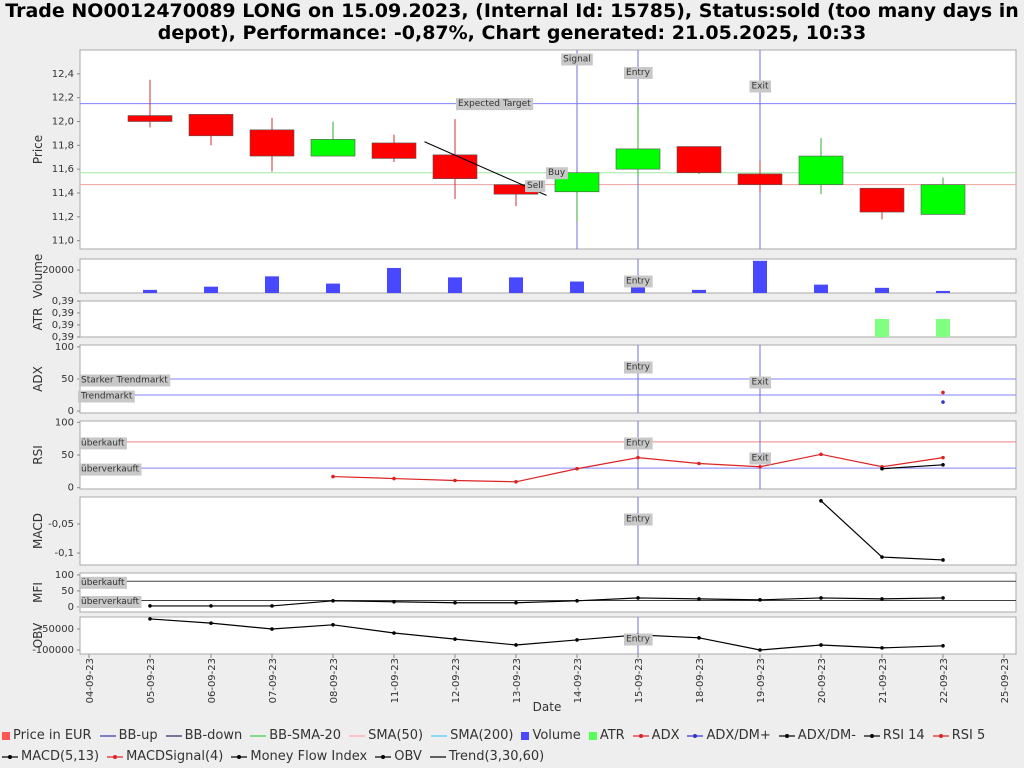 This screenshot has width=1024, height=768. I want to click on legend-item: Price in EUR, so click(47, 735).